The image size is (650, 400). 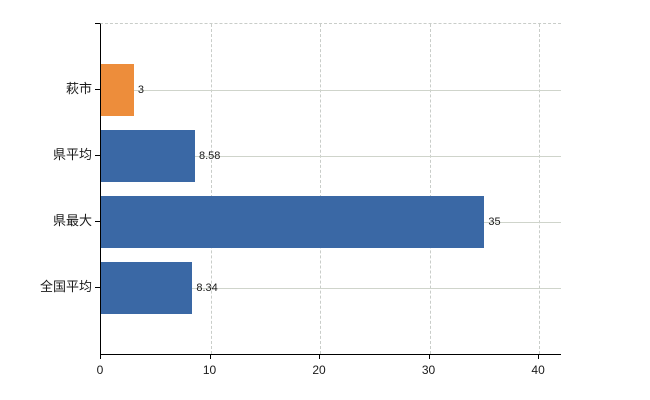 I want to click on x-tick-label: 30, so click(x=428, y=370).